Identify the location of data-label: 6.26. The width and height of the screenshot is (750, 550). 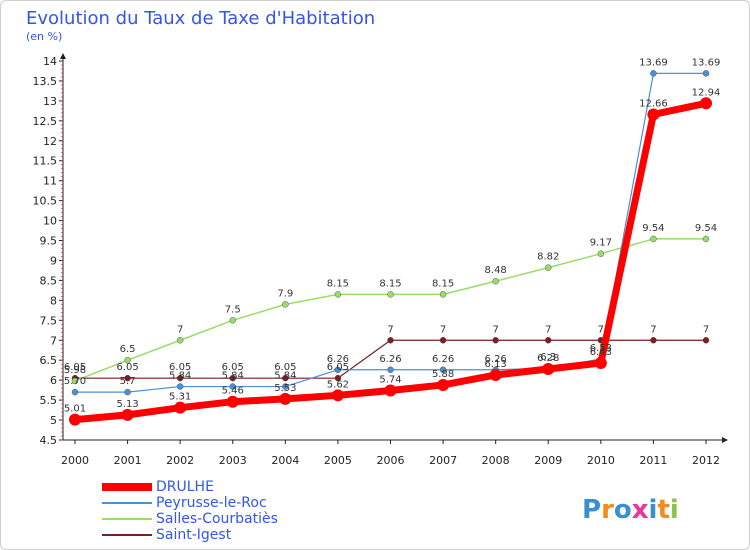
(390, 359).